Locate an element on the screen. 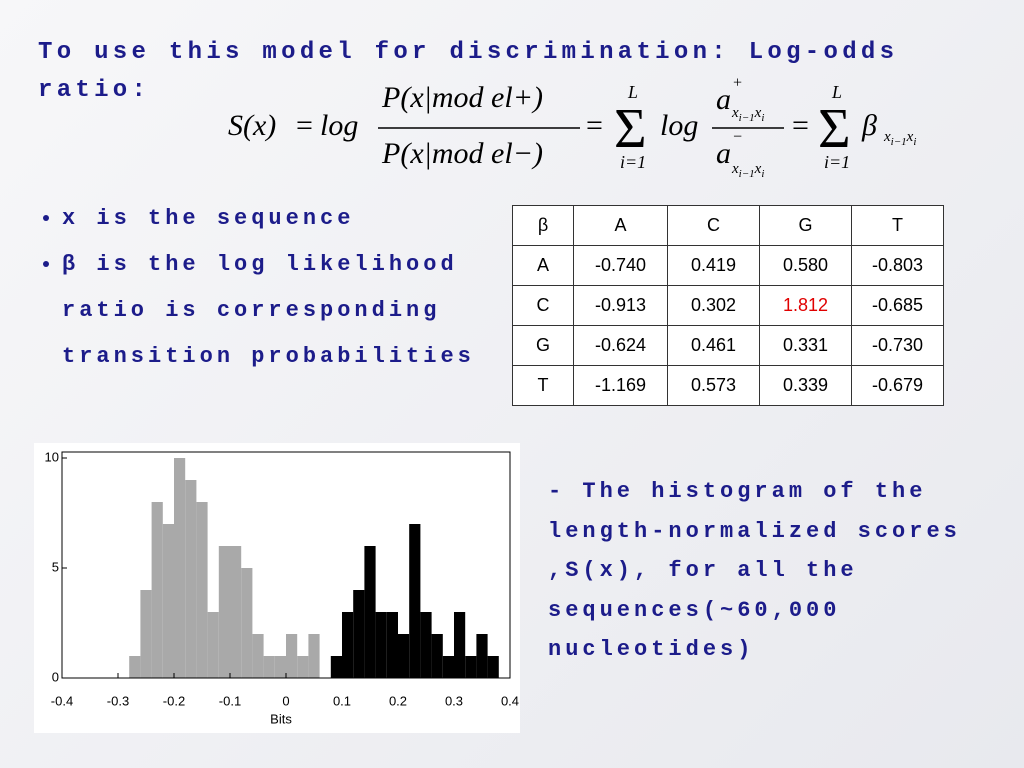  eq-text: P(x|mod el−) is located at coordinates (462, 153).